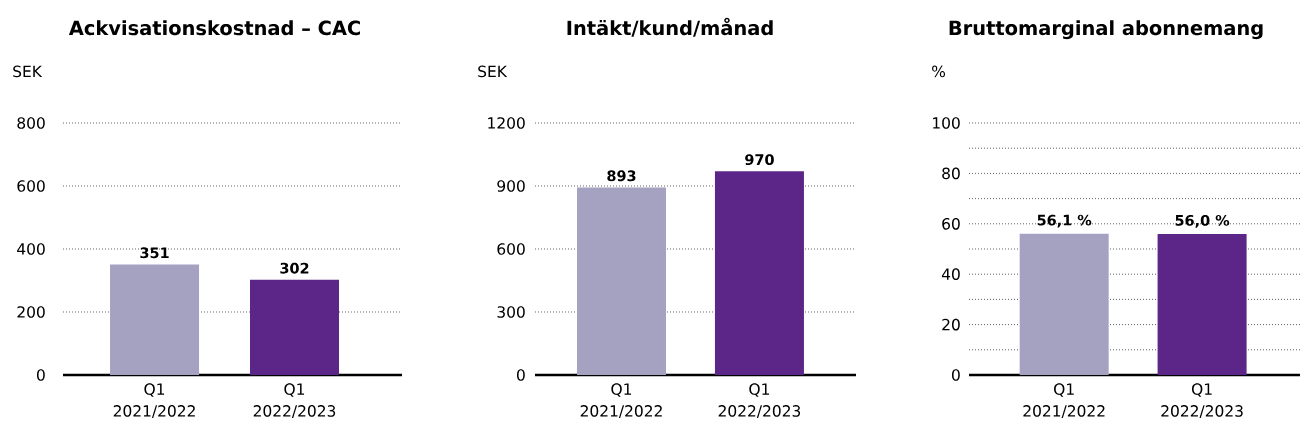 The image size is (1303, 426). Describe the element at coordinates (154, 253) in the screenshot. I see `data-label: 351` at that location.